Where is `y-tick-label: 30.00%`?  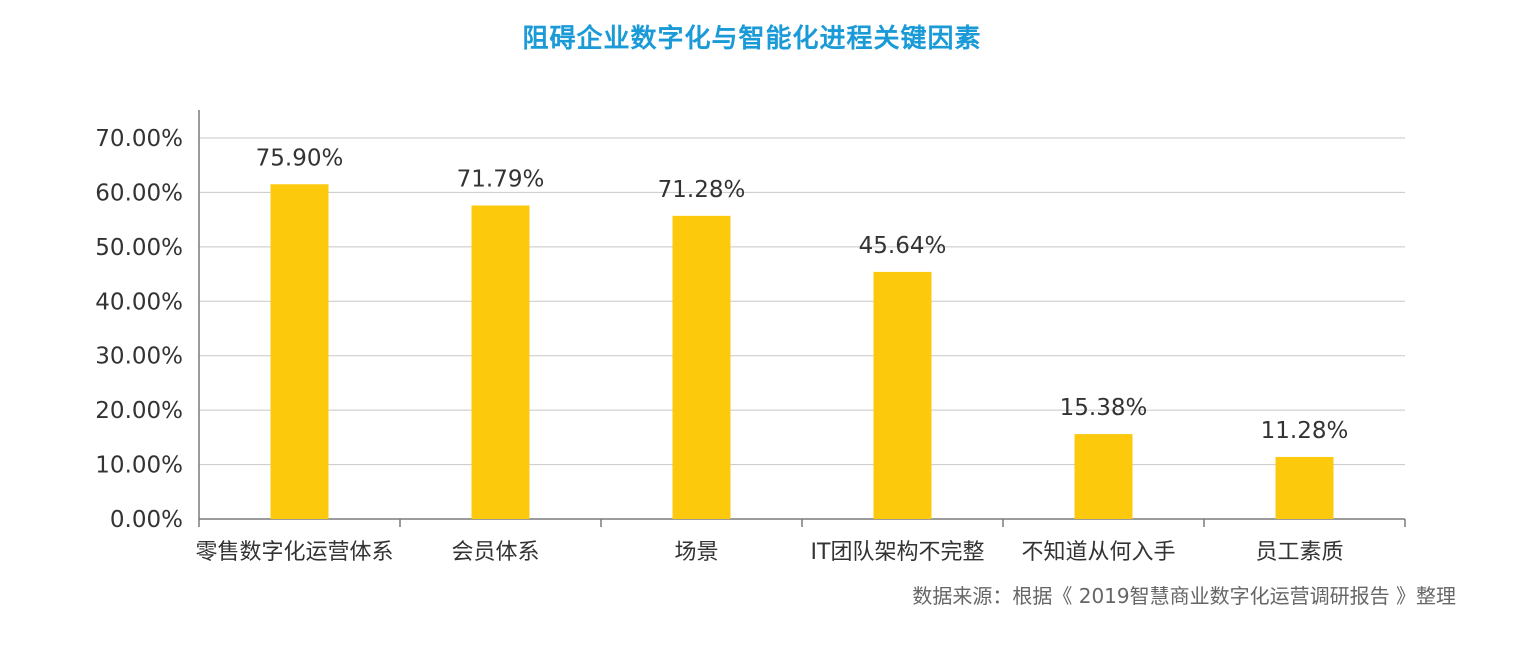 y-tick-label: 30.00% is located at coordinates (139, 357).